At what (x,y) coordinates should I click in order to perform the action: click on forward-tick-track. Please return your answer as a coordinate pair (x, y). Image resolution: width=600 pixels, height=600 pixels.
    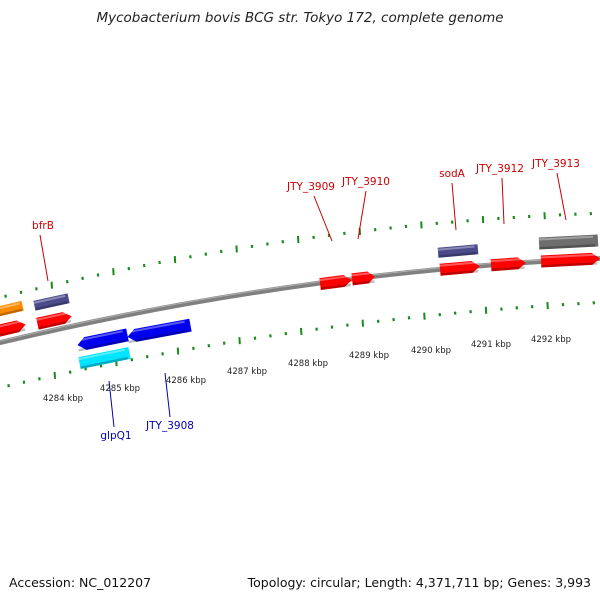
    Looking at the image, I should click on (298, 254).